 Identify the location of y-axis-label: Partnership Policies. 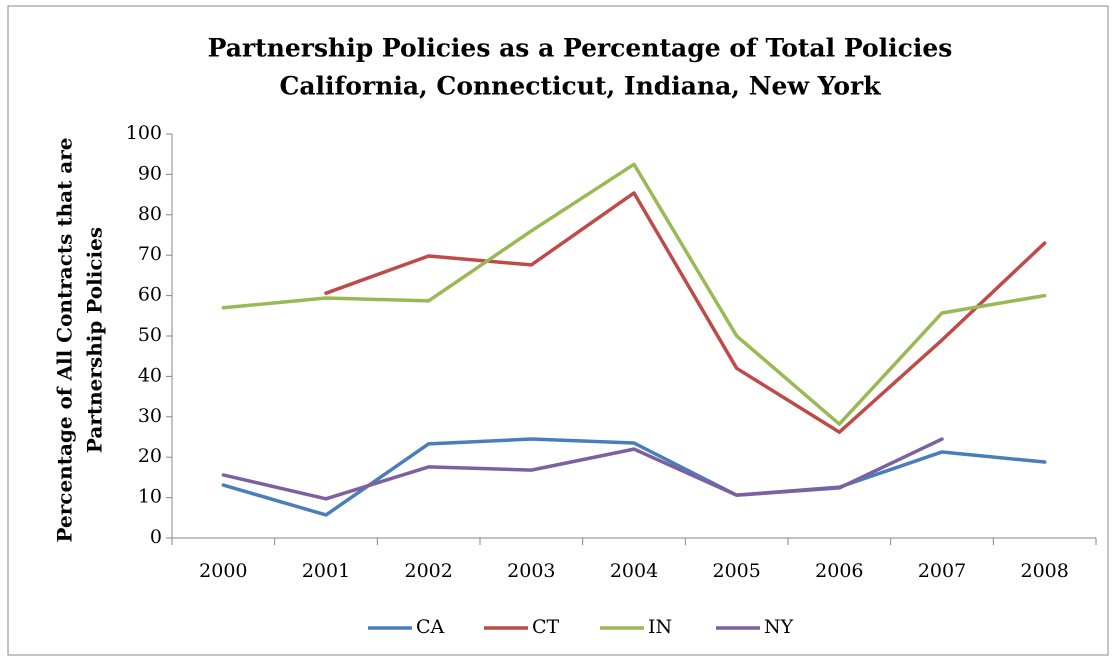
(95, 340).